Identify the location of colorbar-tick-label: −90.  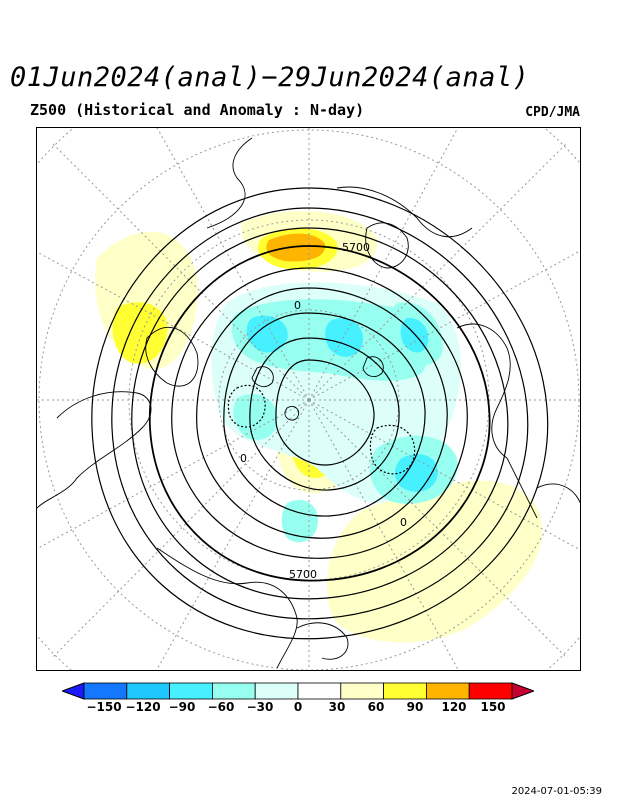
(182, 707).